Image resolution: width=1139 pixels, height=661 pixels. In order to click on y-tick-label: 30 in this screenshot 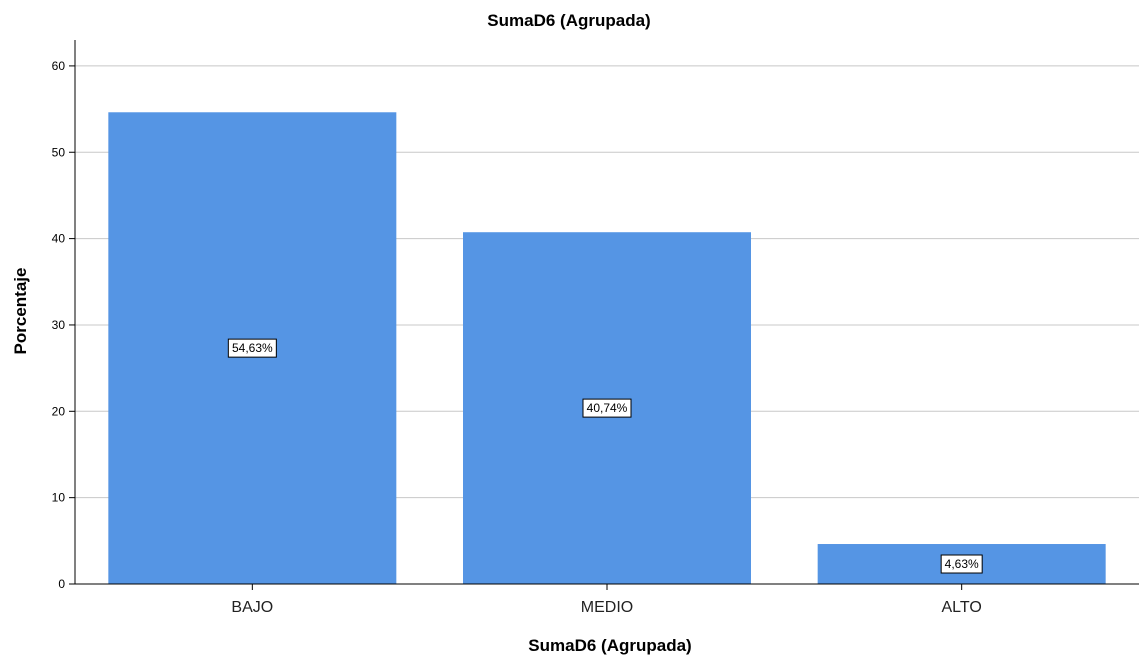, I will do `click(59, 325)`.